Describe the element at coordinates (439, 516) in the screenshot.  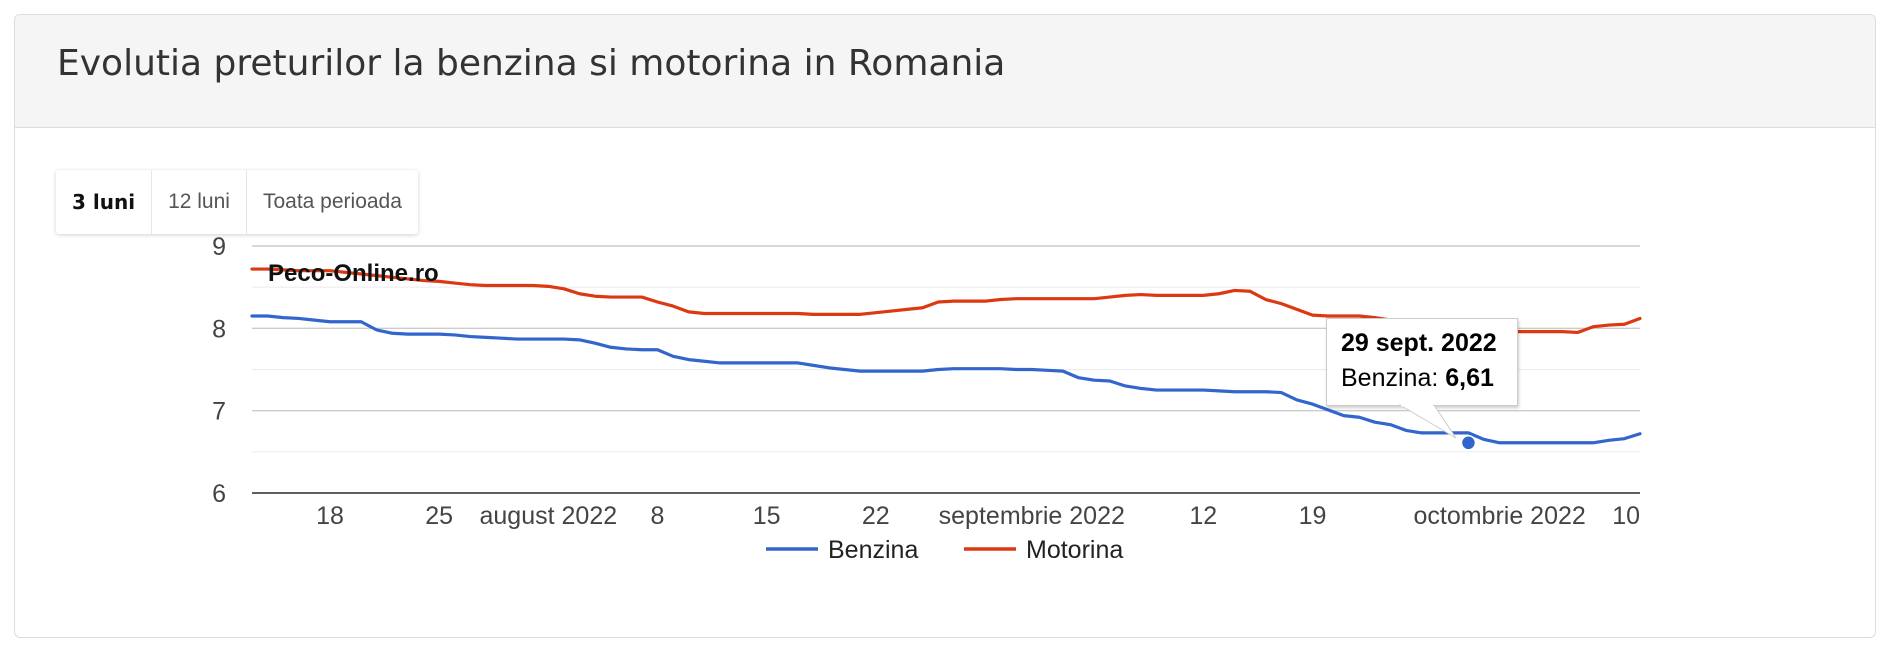
I see `x-tick-label: 25` at that location.